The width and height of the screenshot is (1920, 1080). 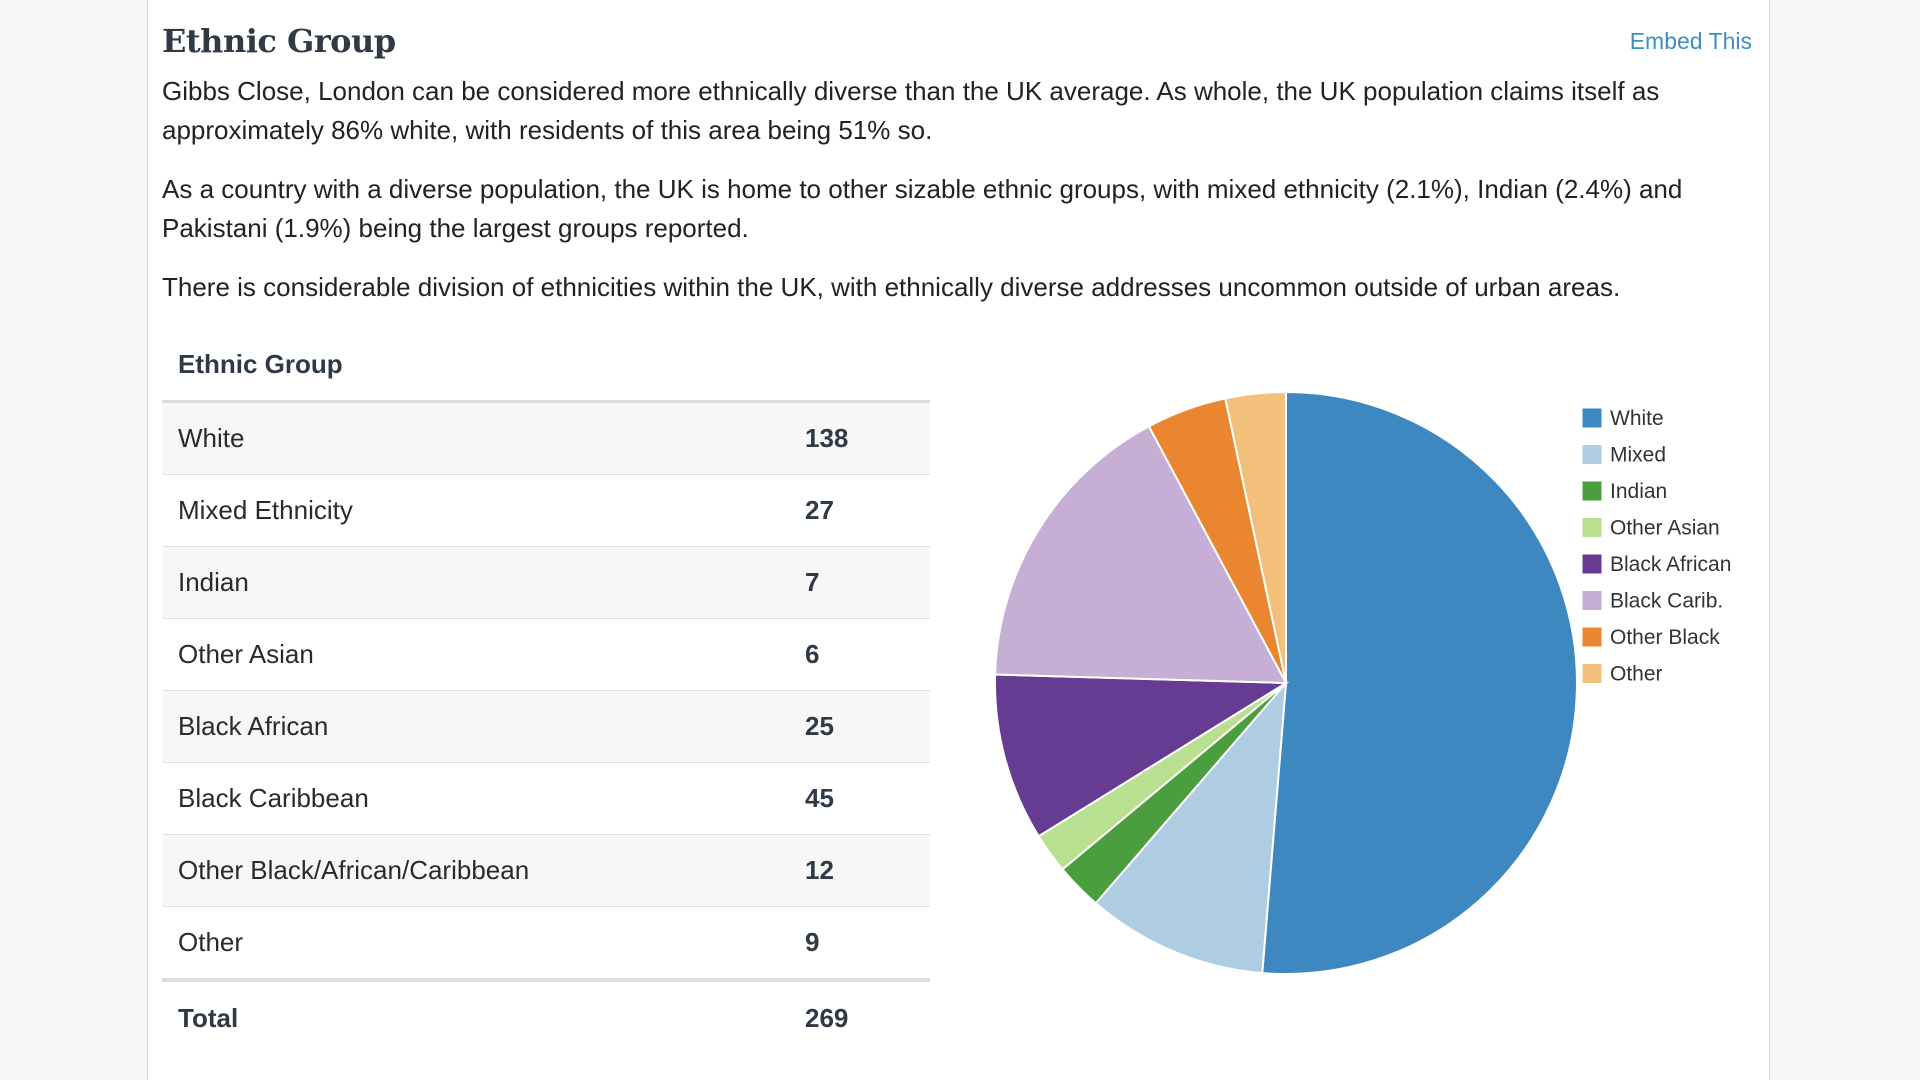 I want to click on section-title: Ethnic Group, so click(x=279, y=41).